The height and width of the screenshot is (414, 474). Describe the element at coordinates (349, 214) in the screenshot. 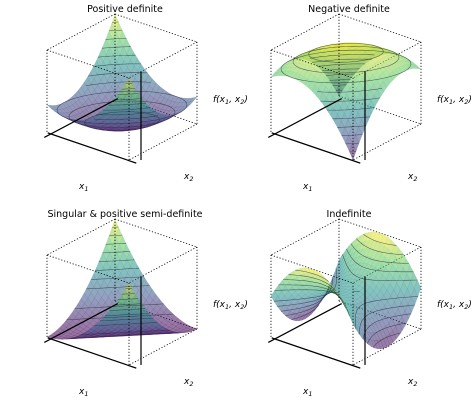

I see `subplot-title: Indefinite` at that location.